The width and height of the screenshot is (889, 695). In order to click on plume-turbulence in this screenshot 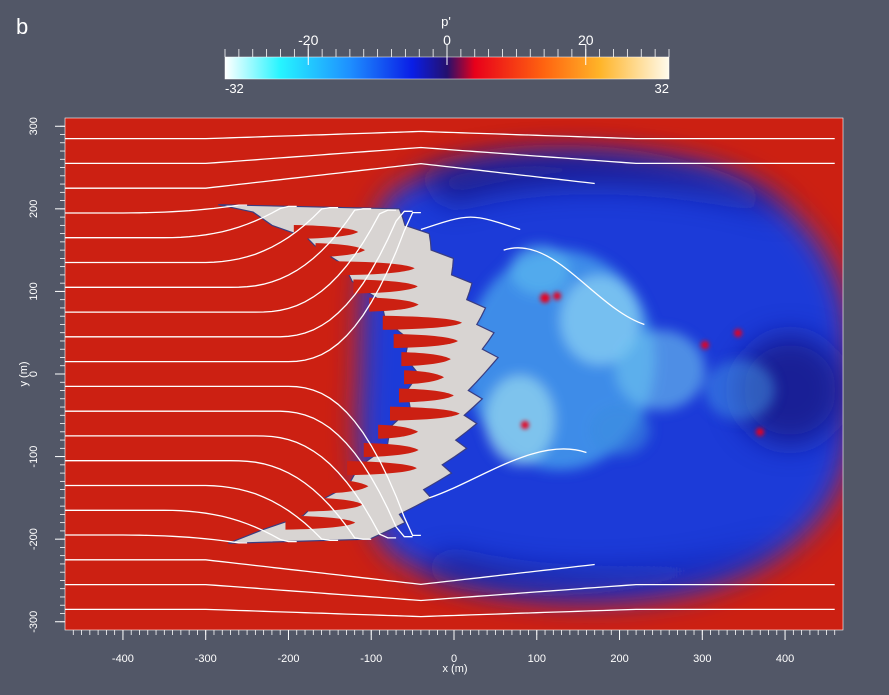, I will do `click(620, 357)`.